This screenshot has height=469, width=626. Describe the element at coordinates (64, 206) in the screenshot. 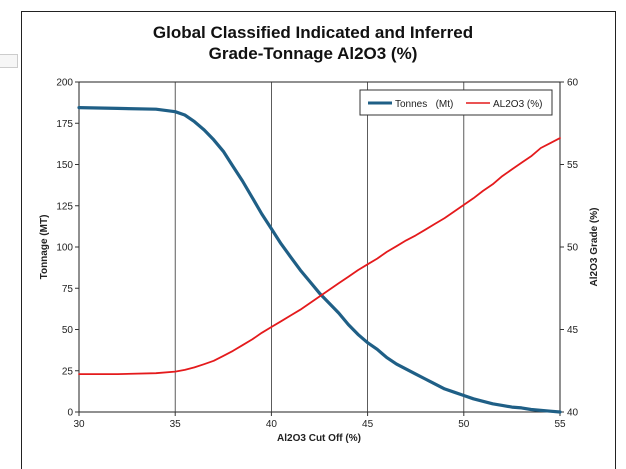

I see `y-tick-label: 125` at that location.